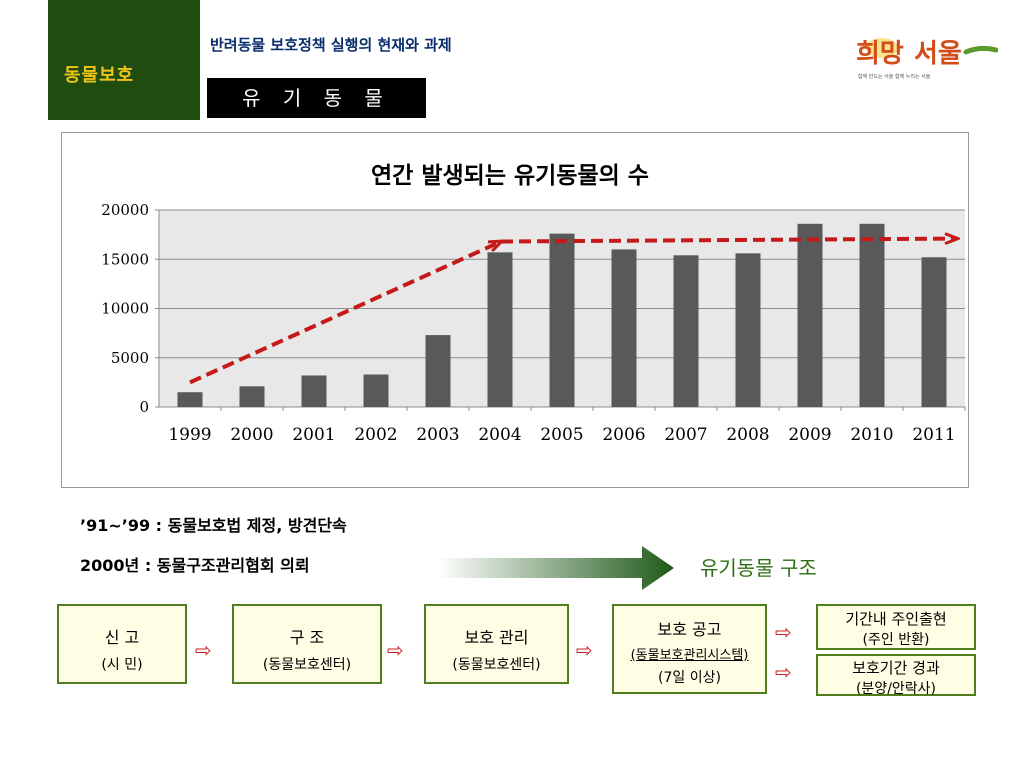  I want to click on flow-rescue-box: 구 조 (동물보호센터), so click(307, 644).